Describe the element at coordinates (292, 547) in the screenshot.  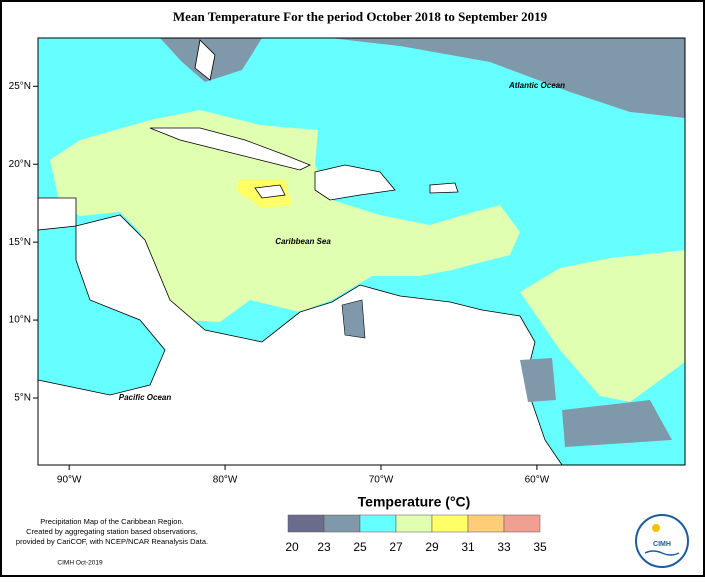
I see `legend-label: 20` at that location.